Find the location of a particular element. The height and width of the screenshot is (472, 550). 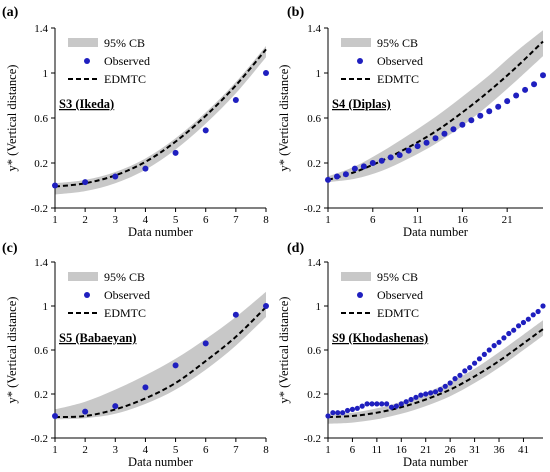

station-annotation: S9 (Khodashenas) is located at coordinates (380, 338).